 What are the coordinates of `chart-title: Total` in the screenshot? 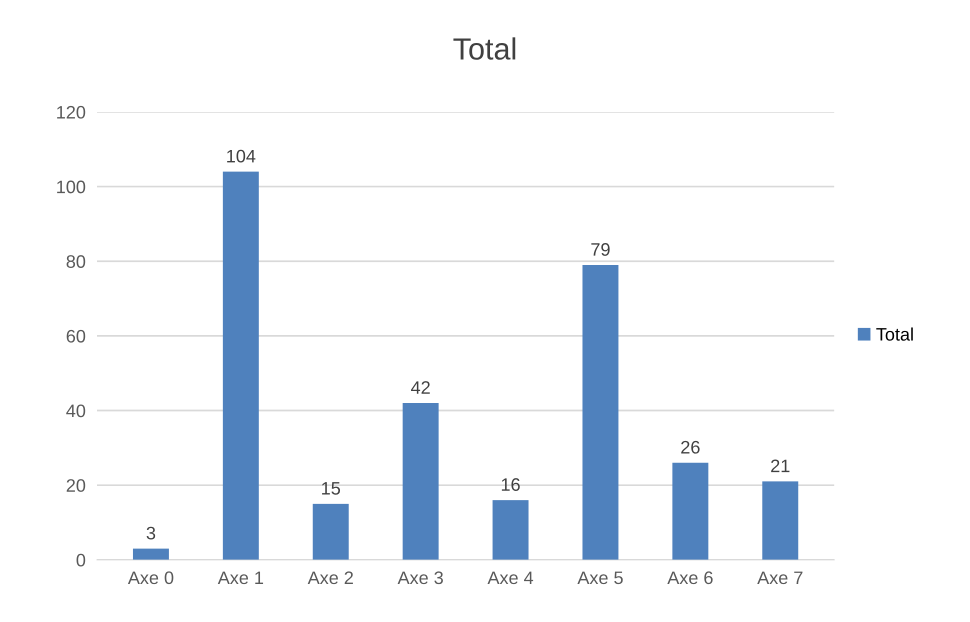 It's located at (484, 48).